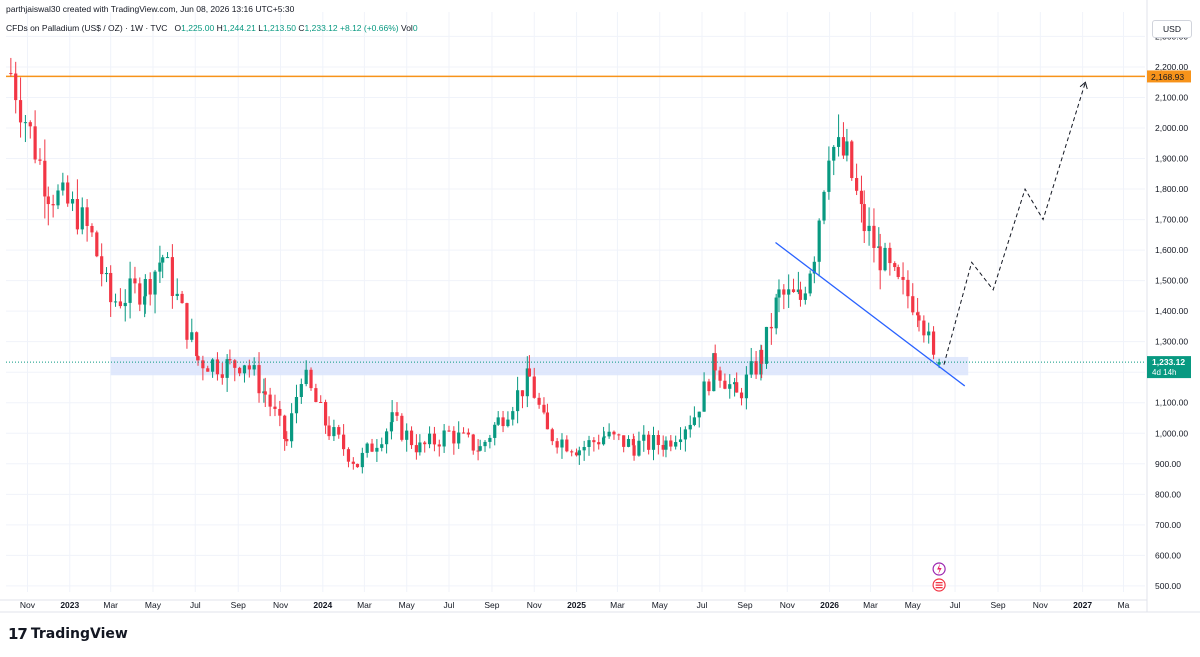 This screenshot has height=657, width=1200. I want to click on currency-selector: USD, so click(1172, 29).